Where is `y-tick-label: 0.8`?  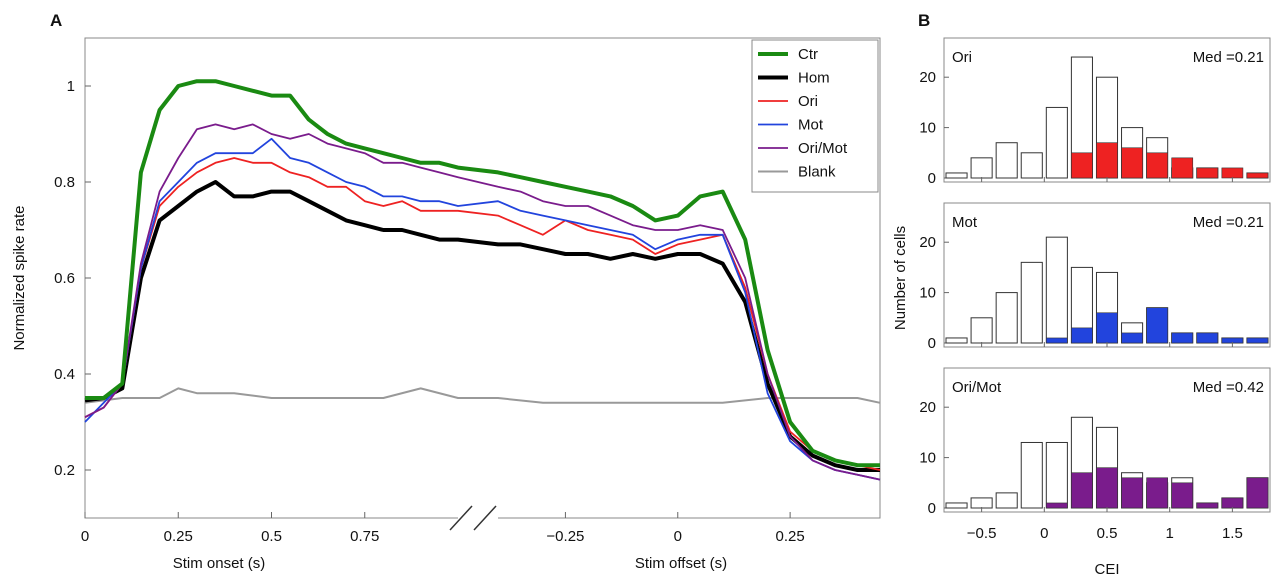
y-tick-label: 0.8 is located at coordinates (64, 182).